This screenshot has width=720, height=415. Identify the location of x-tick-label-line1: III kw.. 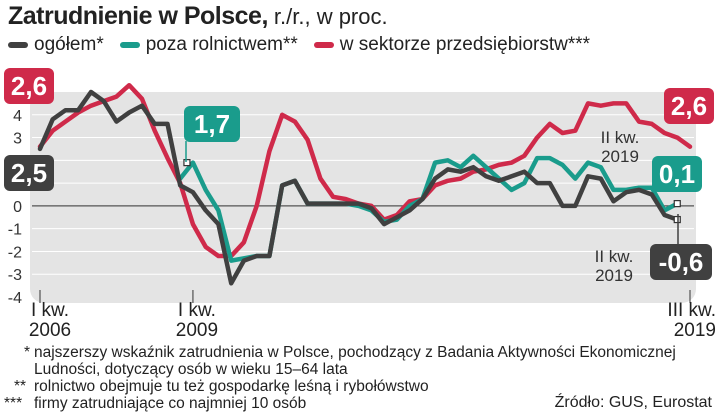
(691, 310).